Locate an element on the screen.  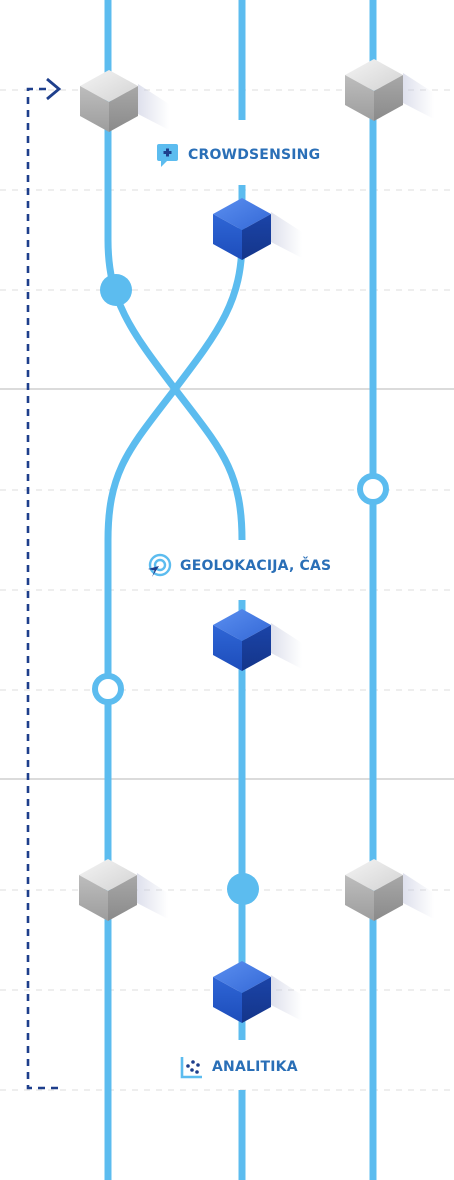
analytics-label: ANALITIKA is located at coordinates (239, 1067).